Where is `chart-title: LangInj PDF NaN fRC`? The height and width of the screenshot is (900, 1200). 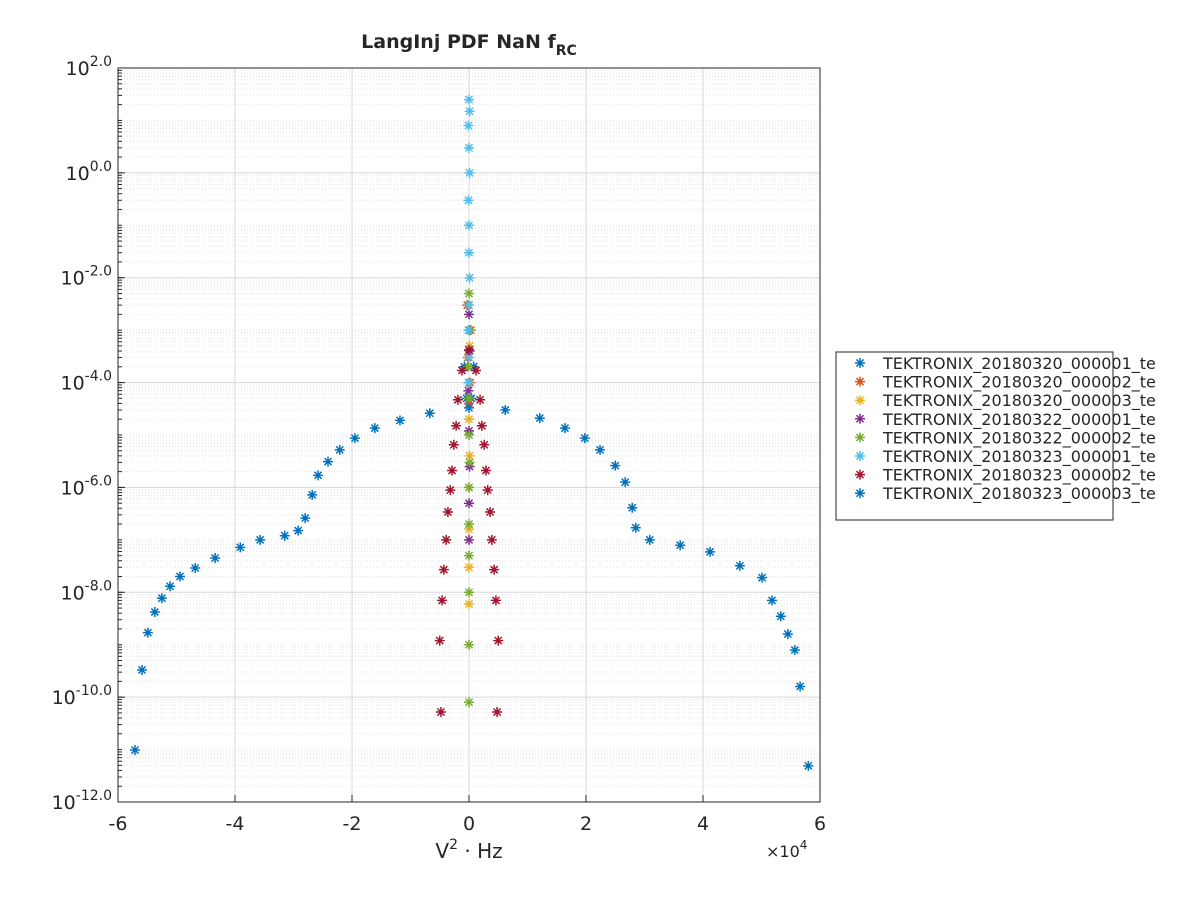 chart-title: LangInj PDF NaN fRC is located at coordinates (469, 45).